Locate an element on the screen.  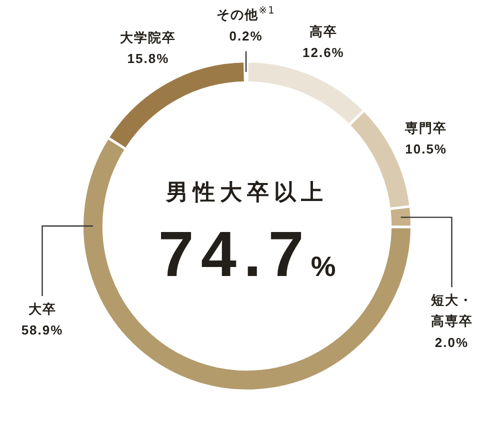
slice-label: 大学院卒 is located at coordinates (148, 38).